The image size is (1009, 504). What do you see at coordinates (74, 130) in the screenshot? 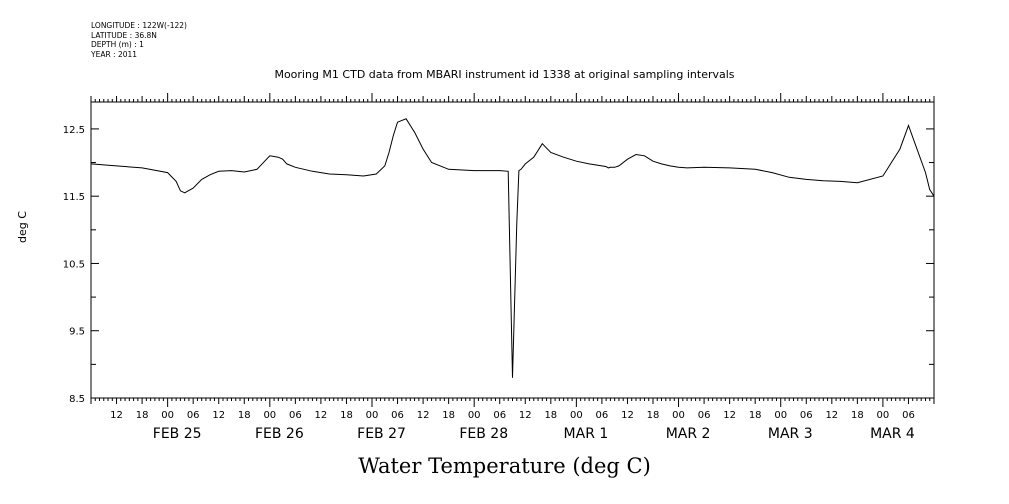
I see `y-tick-label: 12.5` at bounding box center [74, 130].